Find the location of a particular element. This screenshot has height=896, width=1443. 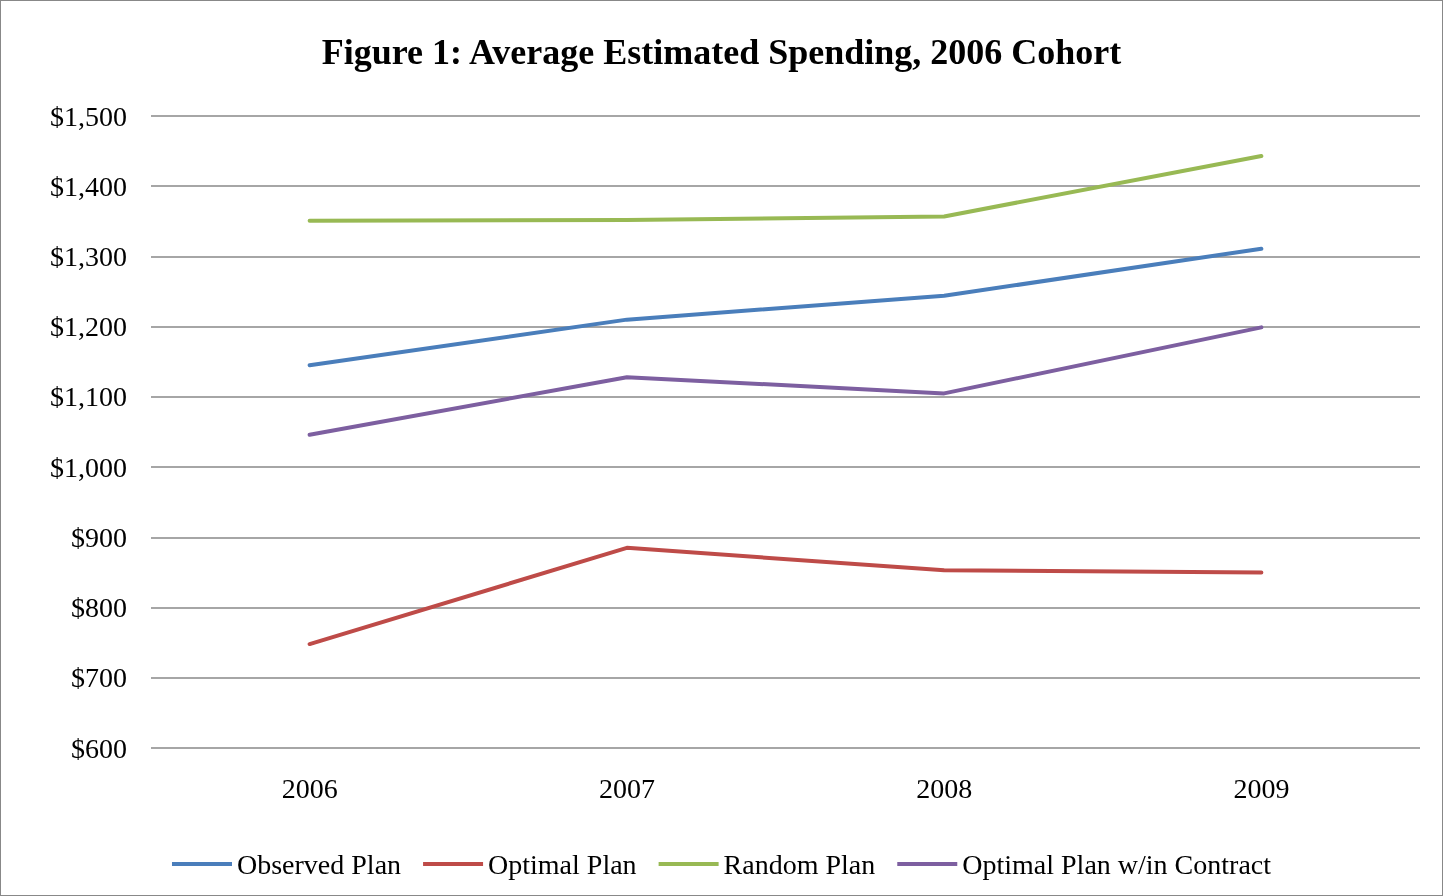

y-tick-label: $700 is located at coordinates (99, 678).